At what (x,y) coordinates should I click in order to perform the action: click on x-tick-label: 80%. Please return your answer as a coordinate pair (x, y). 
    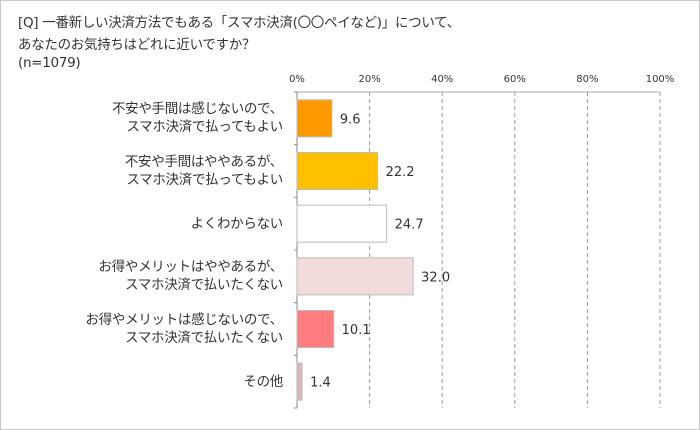
    Looking at the image, I should click on (587, 79).